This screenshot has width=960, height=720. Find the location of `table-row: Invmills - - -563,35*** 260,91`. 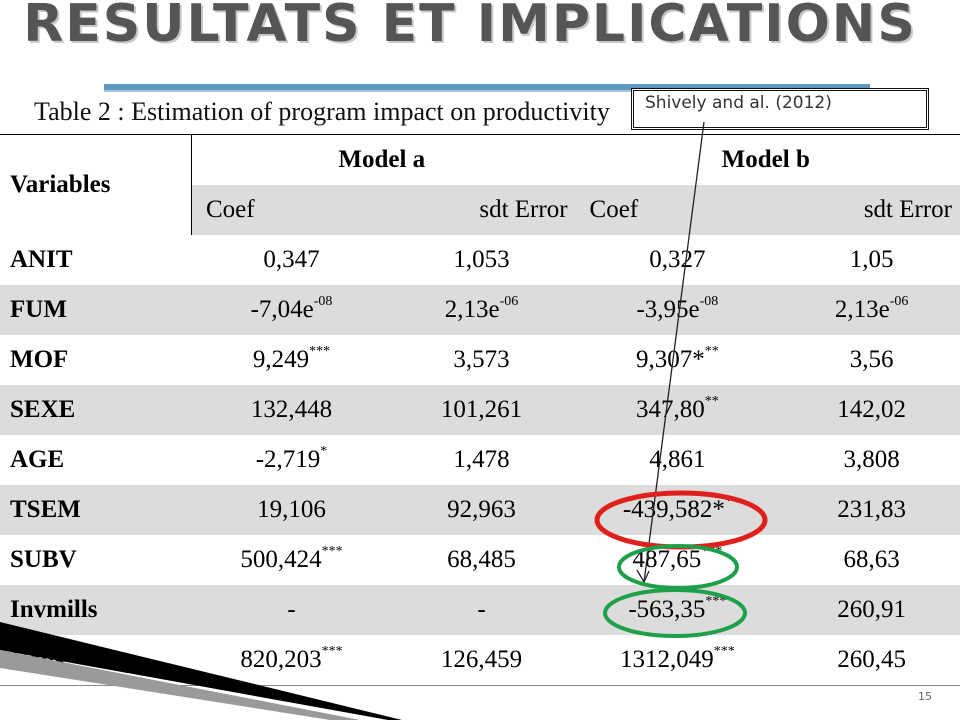

table-row: Invmills - - -563,35*** 260,91 is located at coordinates (480, 610).